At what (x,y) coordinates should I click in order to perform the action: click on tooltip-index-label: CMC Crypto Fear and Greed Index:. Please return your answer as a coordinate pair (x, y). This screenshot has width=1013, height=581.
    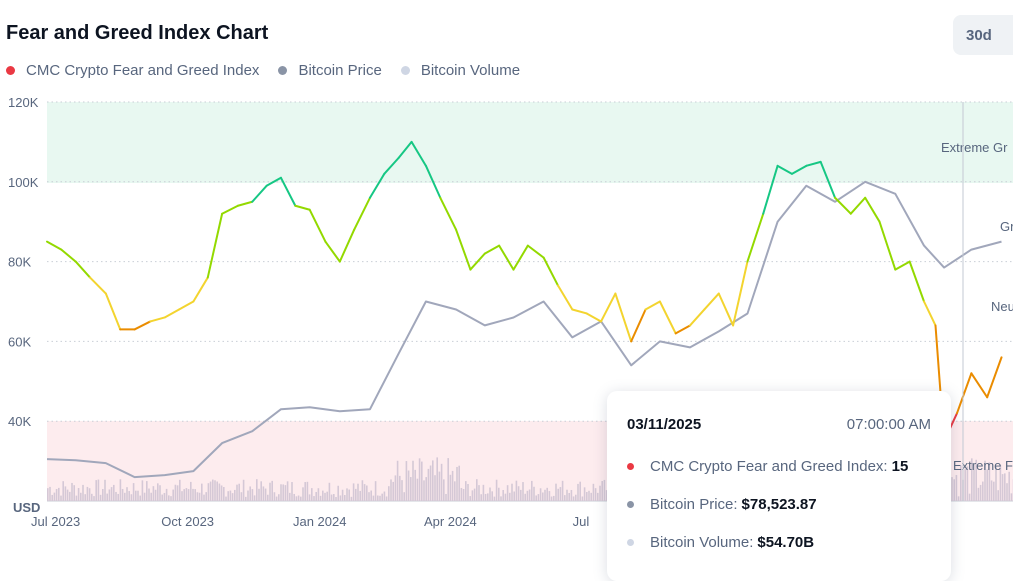
    Looking at the image, I should click on (769, 466).